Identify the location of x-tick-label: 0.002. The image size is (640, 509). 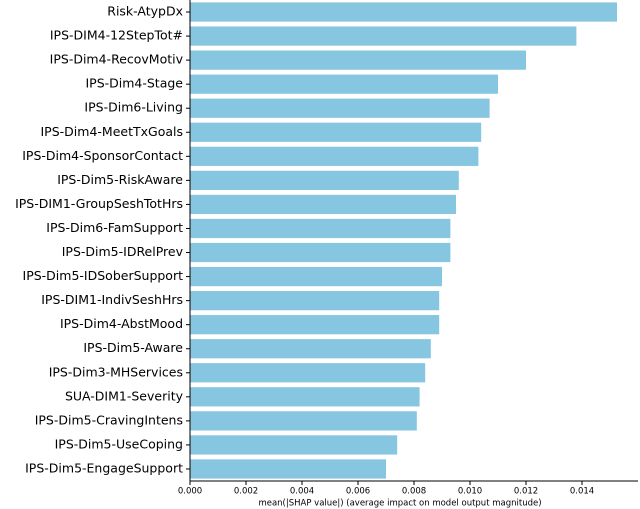
(246, 492).